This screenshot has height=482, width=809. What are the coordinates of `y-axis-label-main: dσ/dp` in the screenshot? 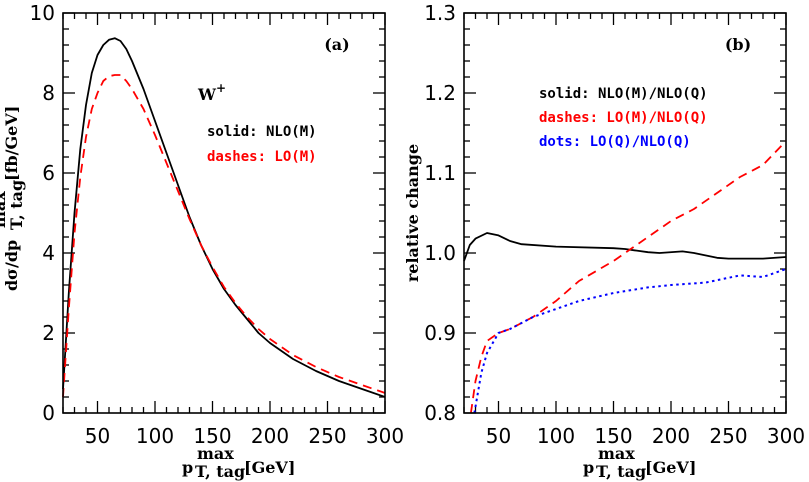 It's located at (11, 265).